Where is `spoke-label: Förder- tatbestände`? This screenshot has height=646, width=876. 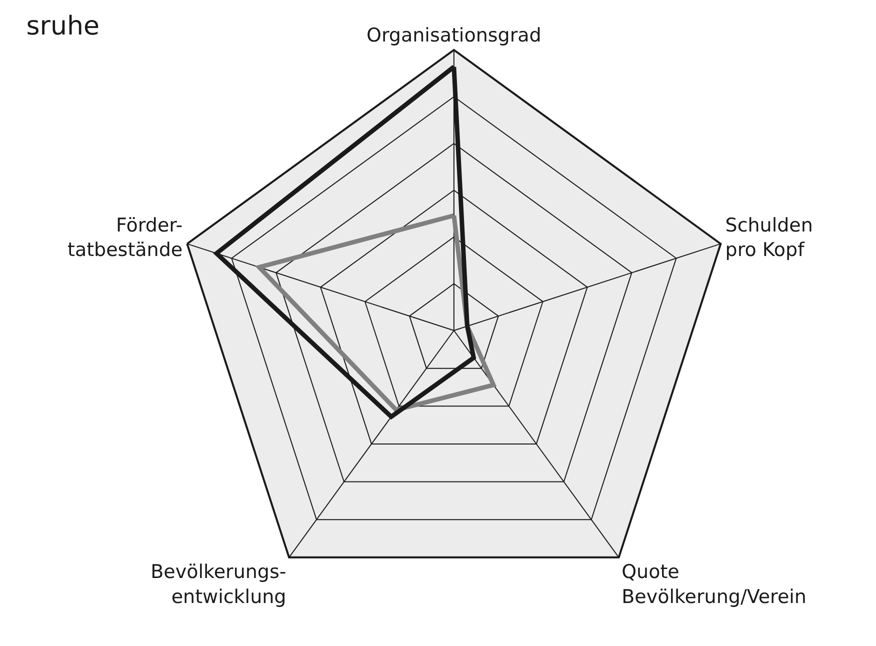
spoke-label: Förder- tatbestände is located at coordinates (125, 238).